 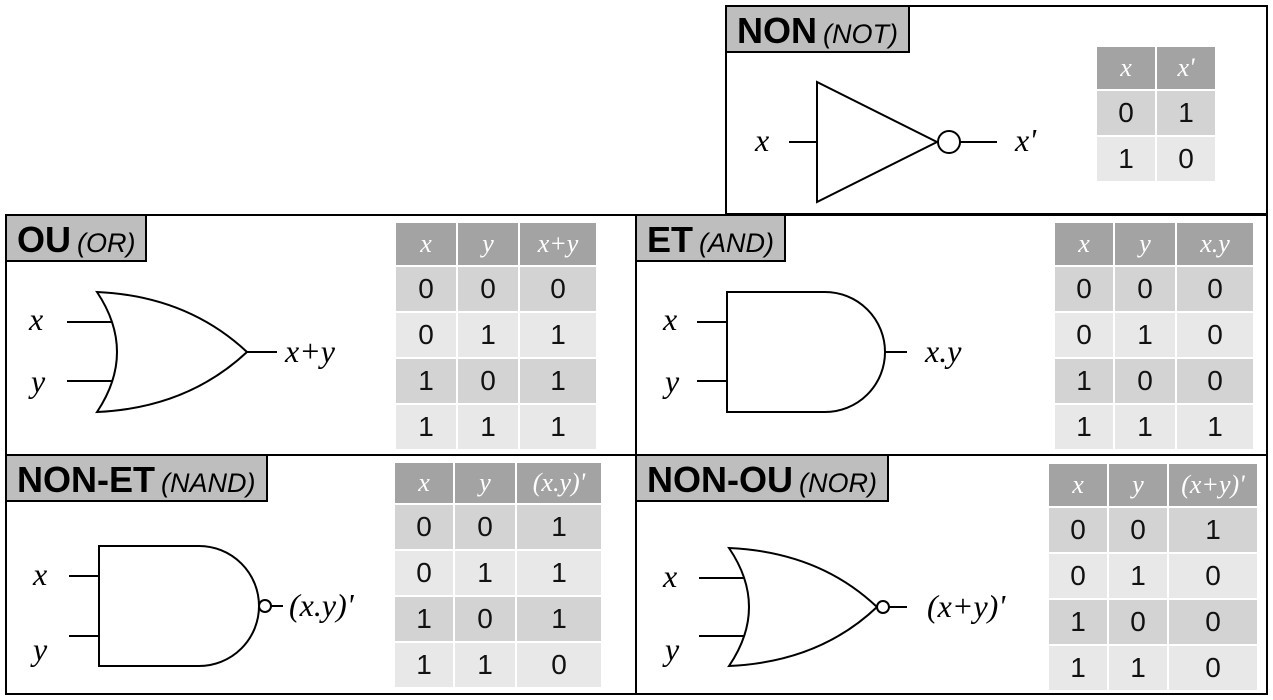 I want to click on or-output-label: x+y, so click(x=310, y=351).